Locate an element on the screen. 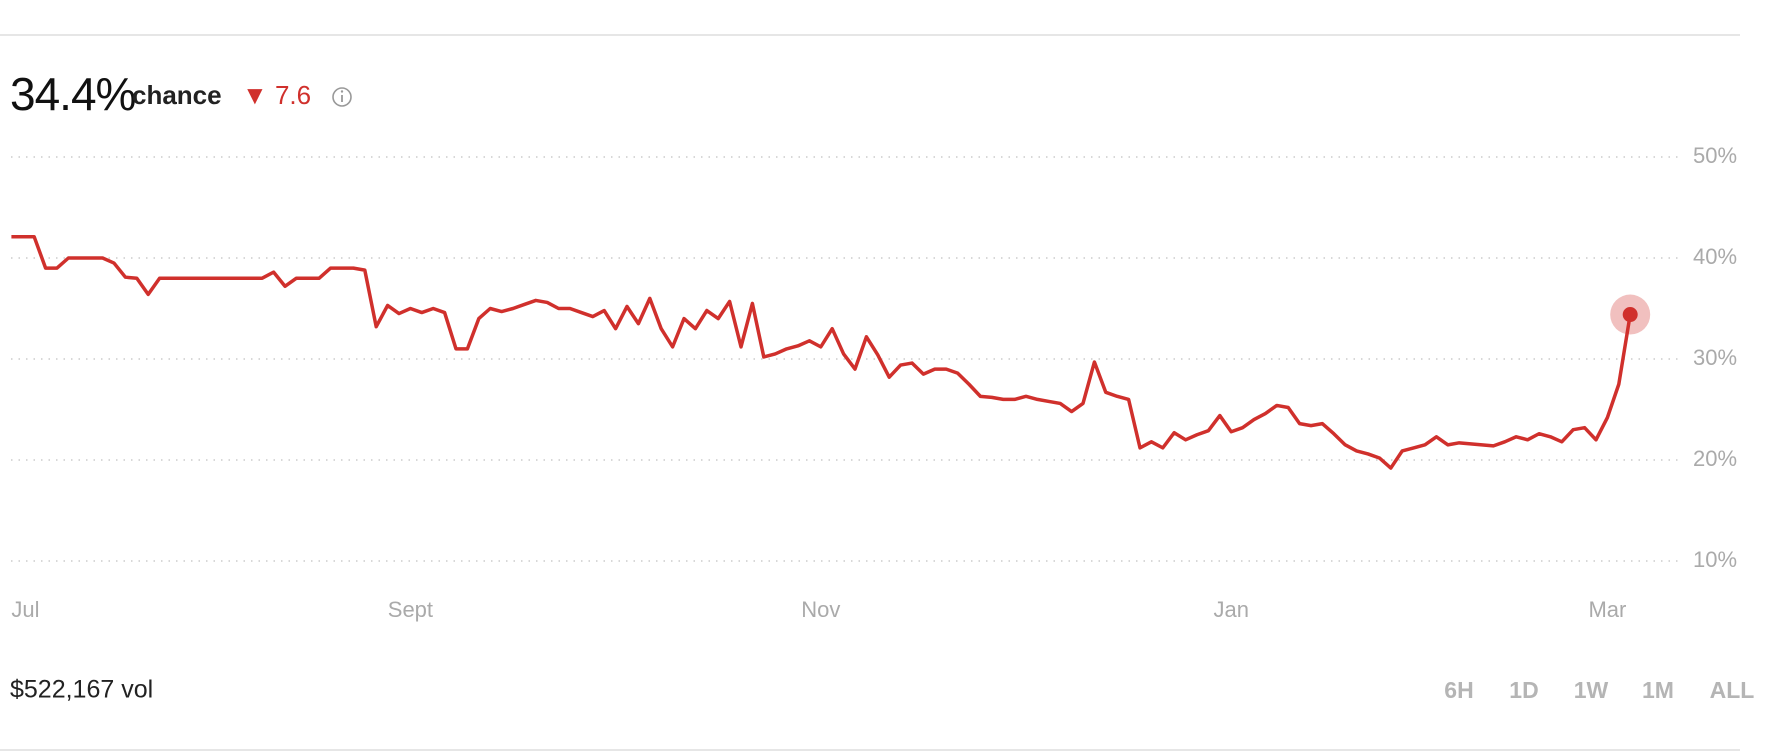 This screenshot has height=752, width=1768. x-tick-label: Mar is located at coordinates (1607, 609).